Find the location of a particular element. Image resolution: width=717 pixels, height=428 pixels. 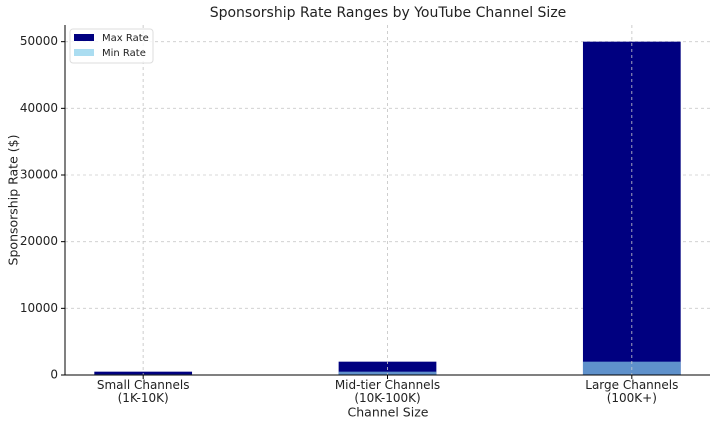

y-tick-label: 40000 is located at coordinates (39, 108).